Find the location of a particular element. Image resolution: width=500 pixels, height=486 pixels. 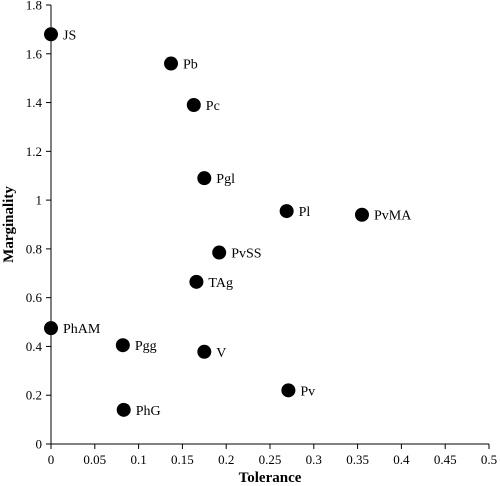

data-point-pc is located at coordinates (193, 104).